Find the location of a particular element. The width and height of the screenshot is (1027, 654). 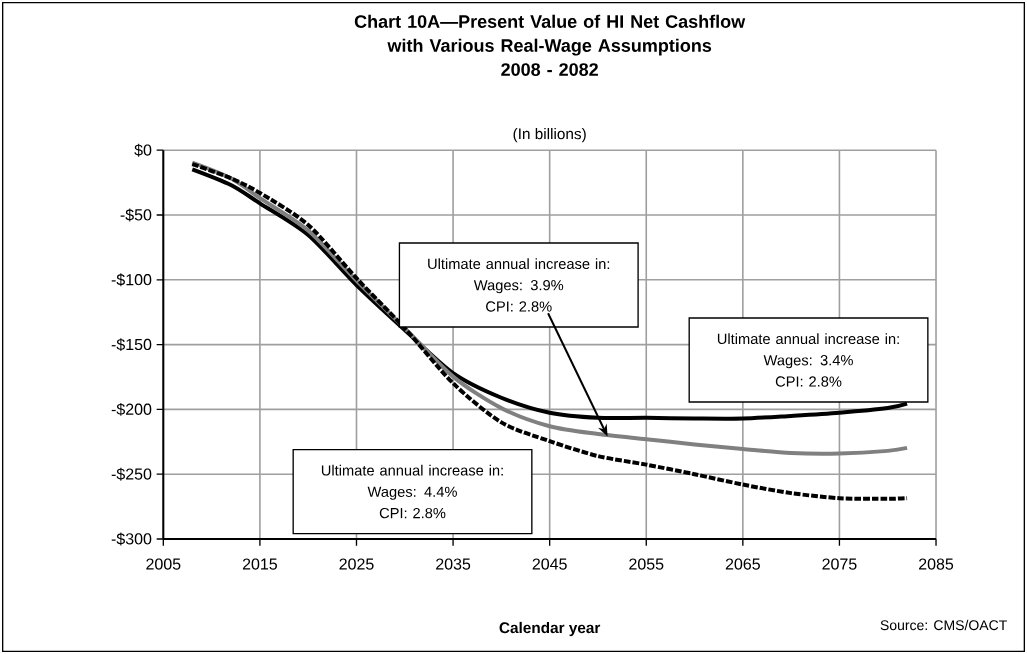

source-note: Source: CMS/OACT is located at coordinates (943, 625).